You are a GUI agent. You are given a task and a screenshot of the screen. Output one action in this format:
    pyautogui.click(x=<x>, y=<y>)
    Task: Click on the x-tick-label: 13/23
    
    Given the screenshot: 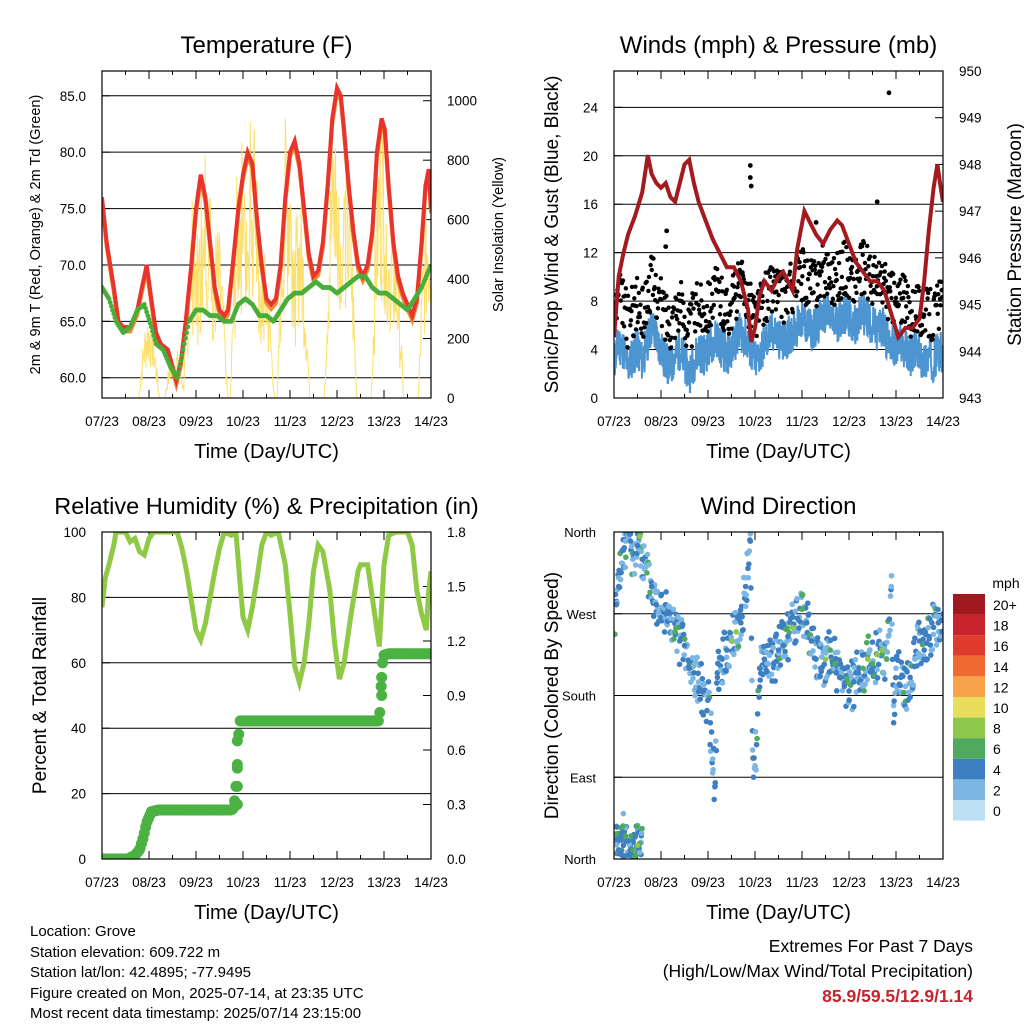 What is the action you would take?
    pyautogui.click(x=384, y=421)
    